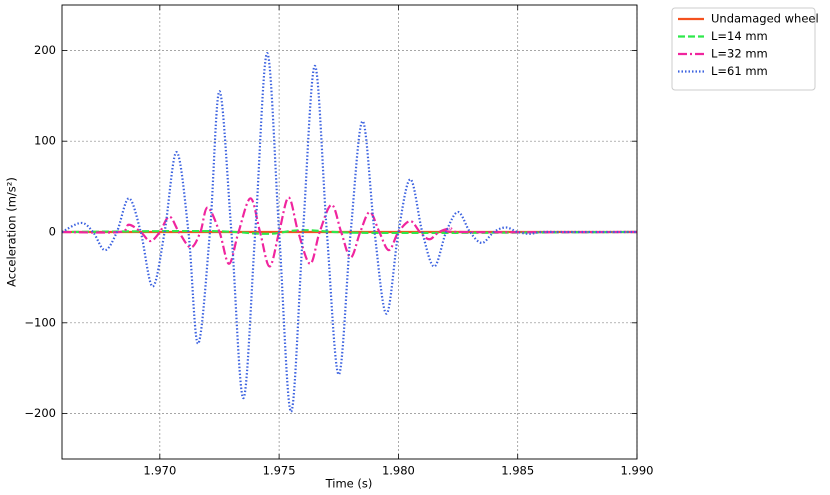 Image resolution: width=830 pixels, height=495 pixels. I want to click on y-tick-label: −100, so click(40, 322).